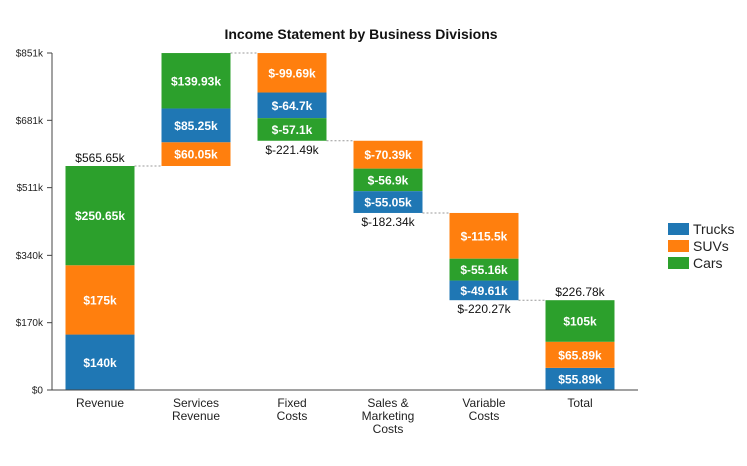  I want to click on legend-label-suvs: SUVs, so click(711, 246).